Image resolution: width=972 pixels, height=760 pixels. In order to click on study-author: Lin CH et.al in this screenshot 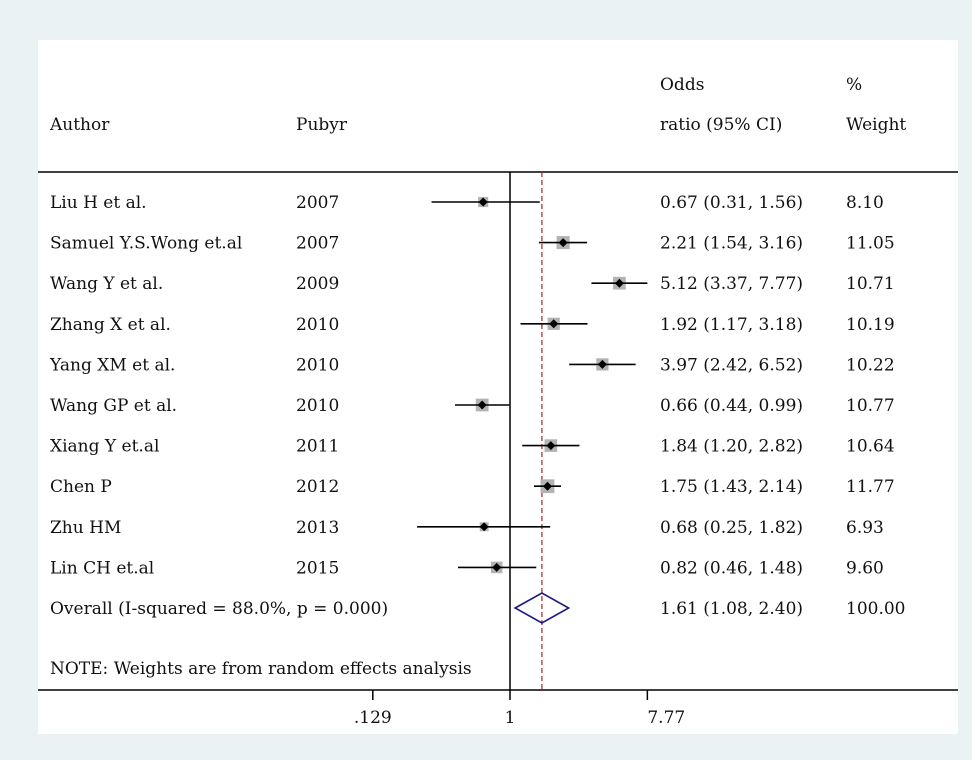, I will do `click(102, 568)`.